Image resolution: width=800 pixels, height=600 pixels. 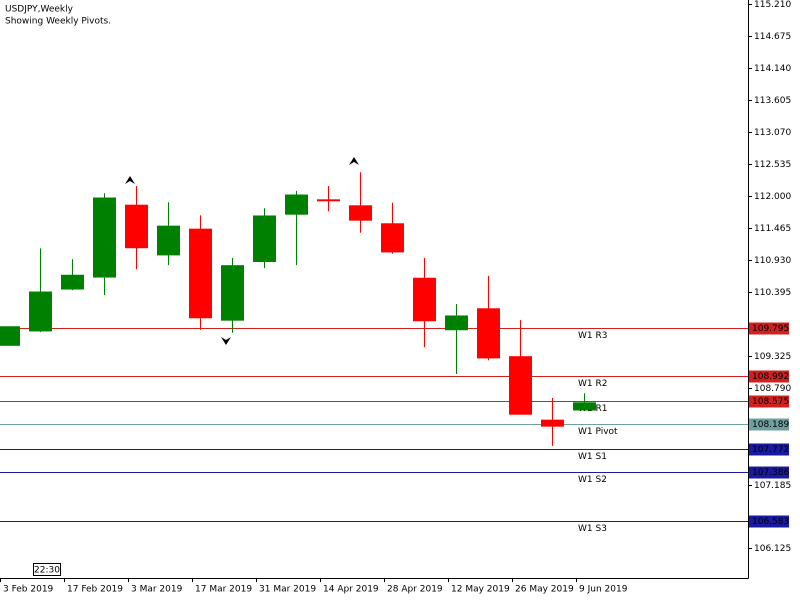 I want to click on time-box, so click(x=47, y=569).